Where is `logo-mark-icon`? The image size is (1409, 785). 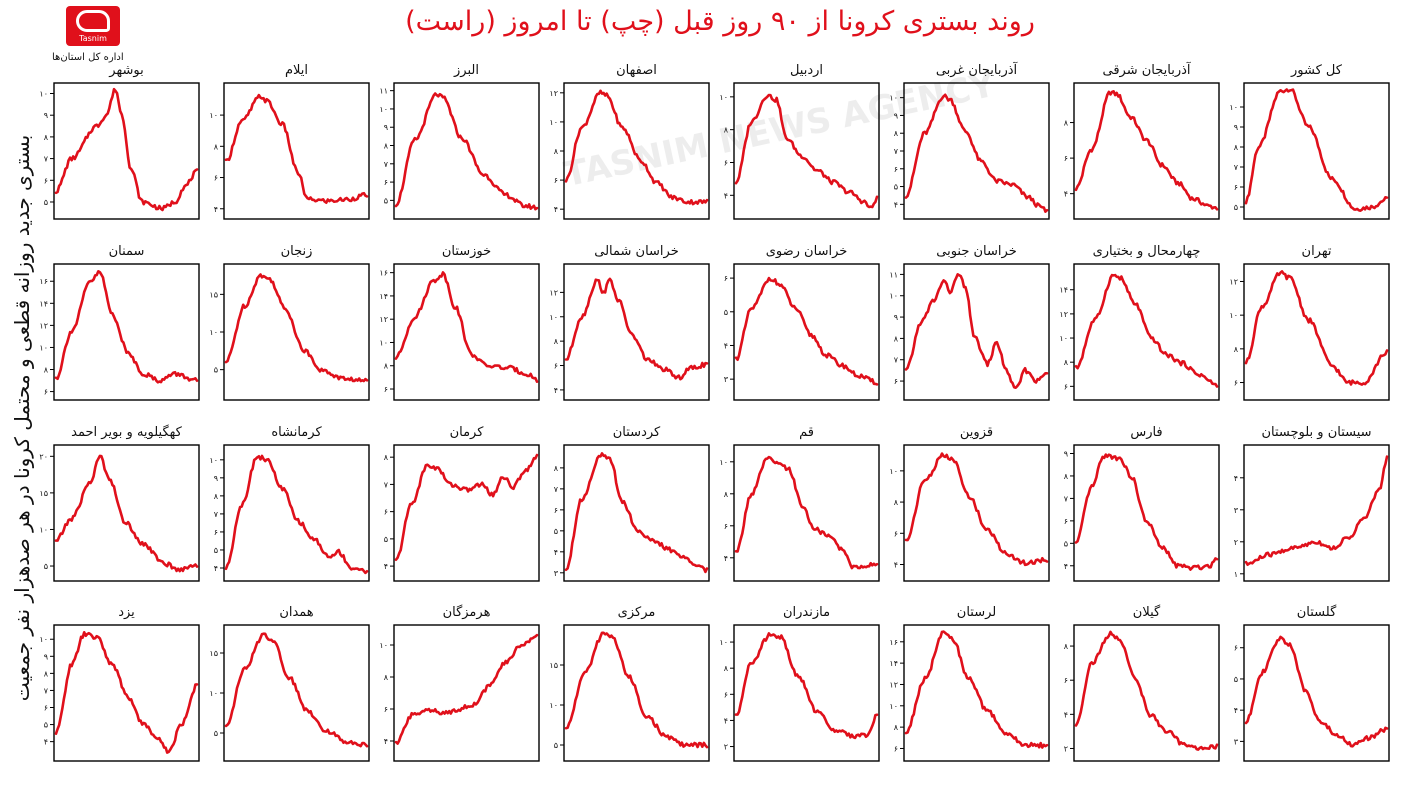
logo-mark-icon is located at coordinates (93, 21).